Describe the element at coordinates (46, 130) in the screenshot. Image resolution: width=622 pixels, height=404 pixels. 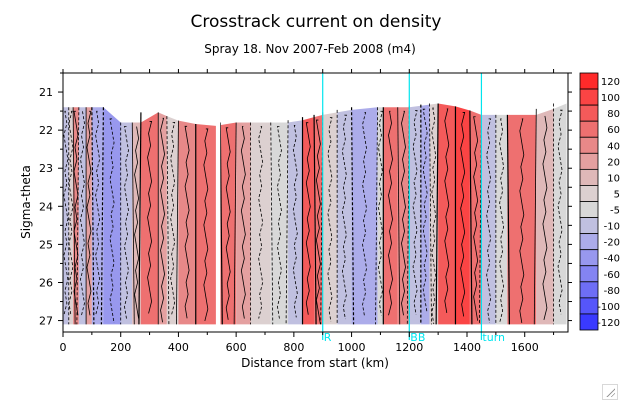
I see `y-tick-label: 22` at that location.